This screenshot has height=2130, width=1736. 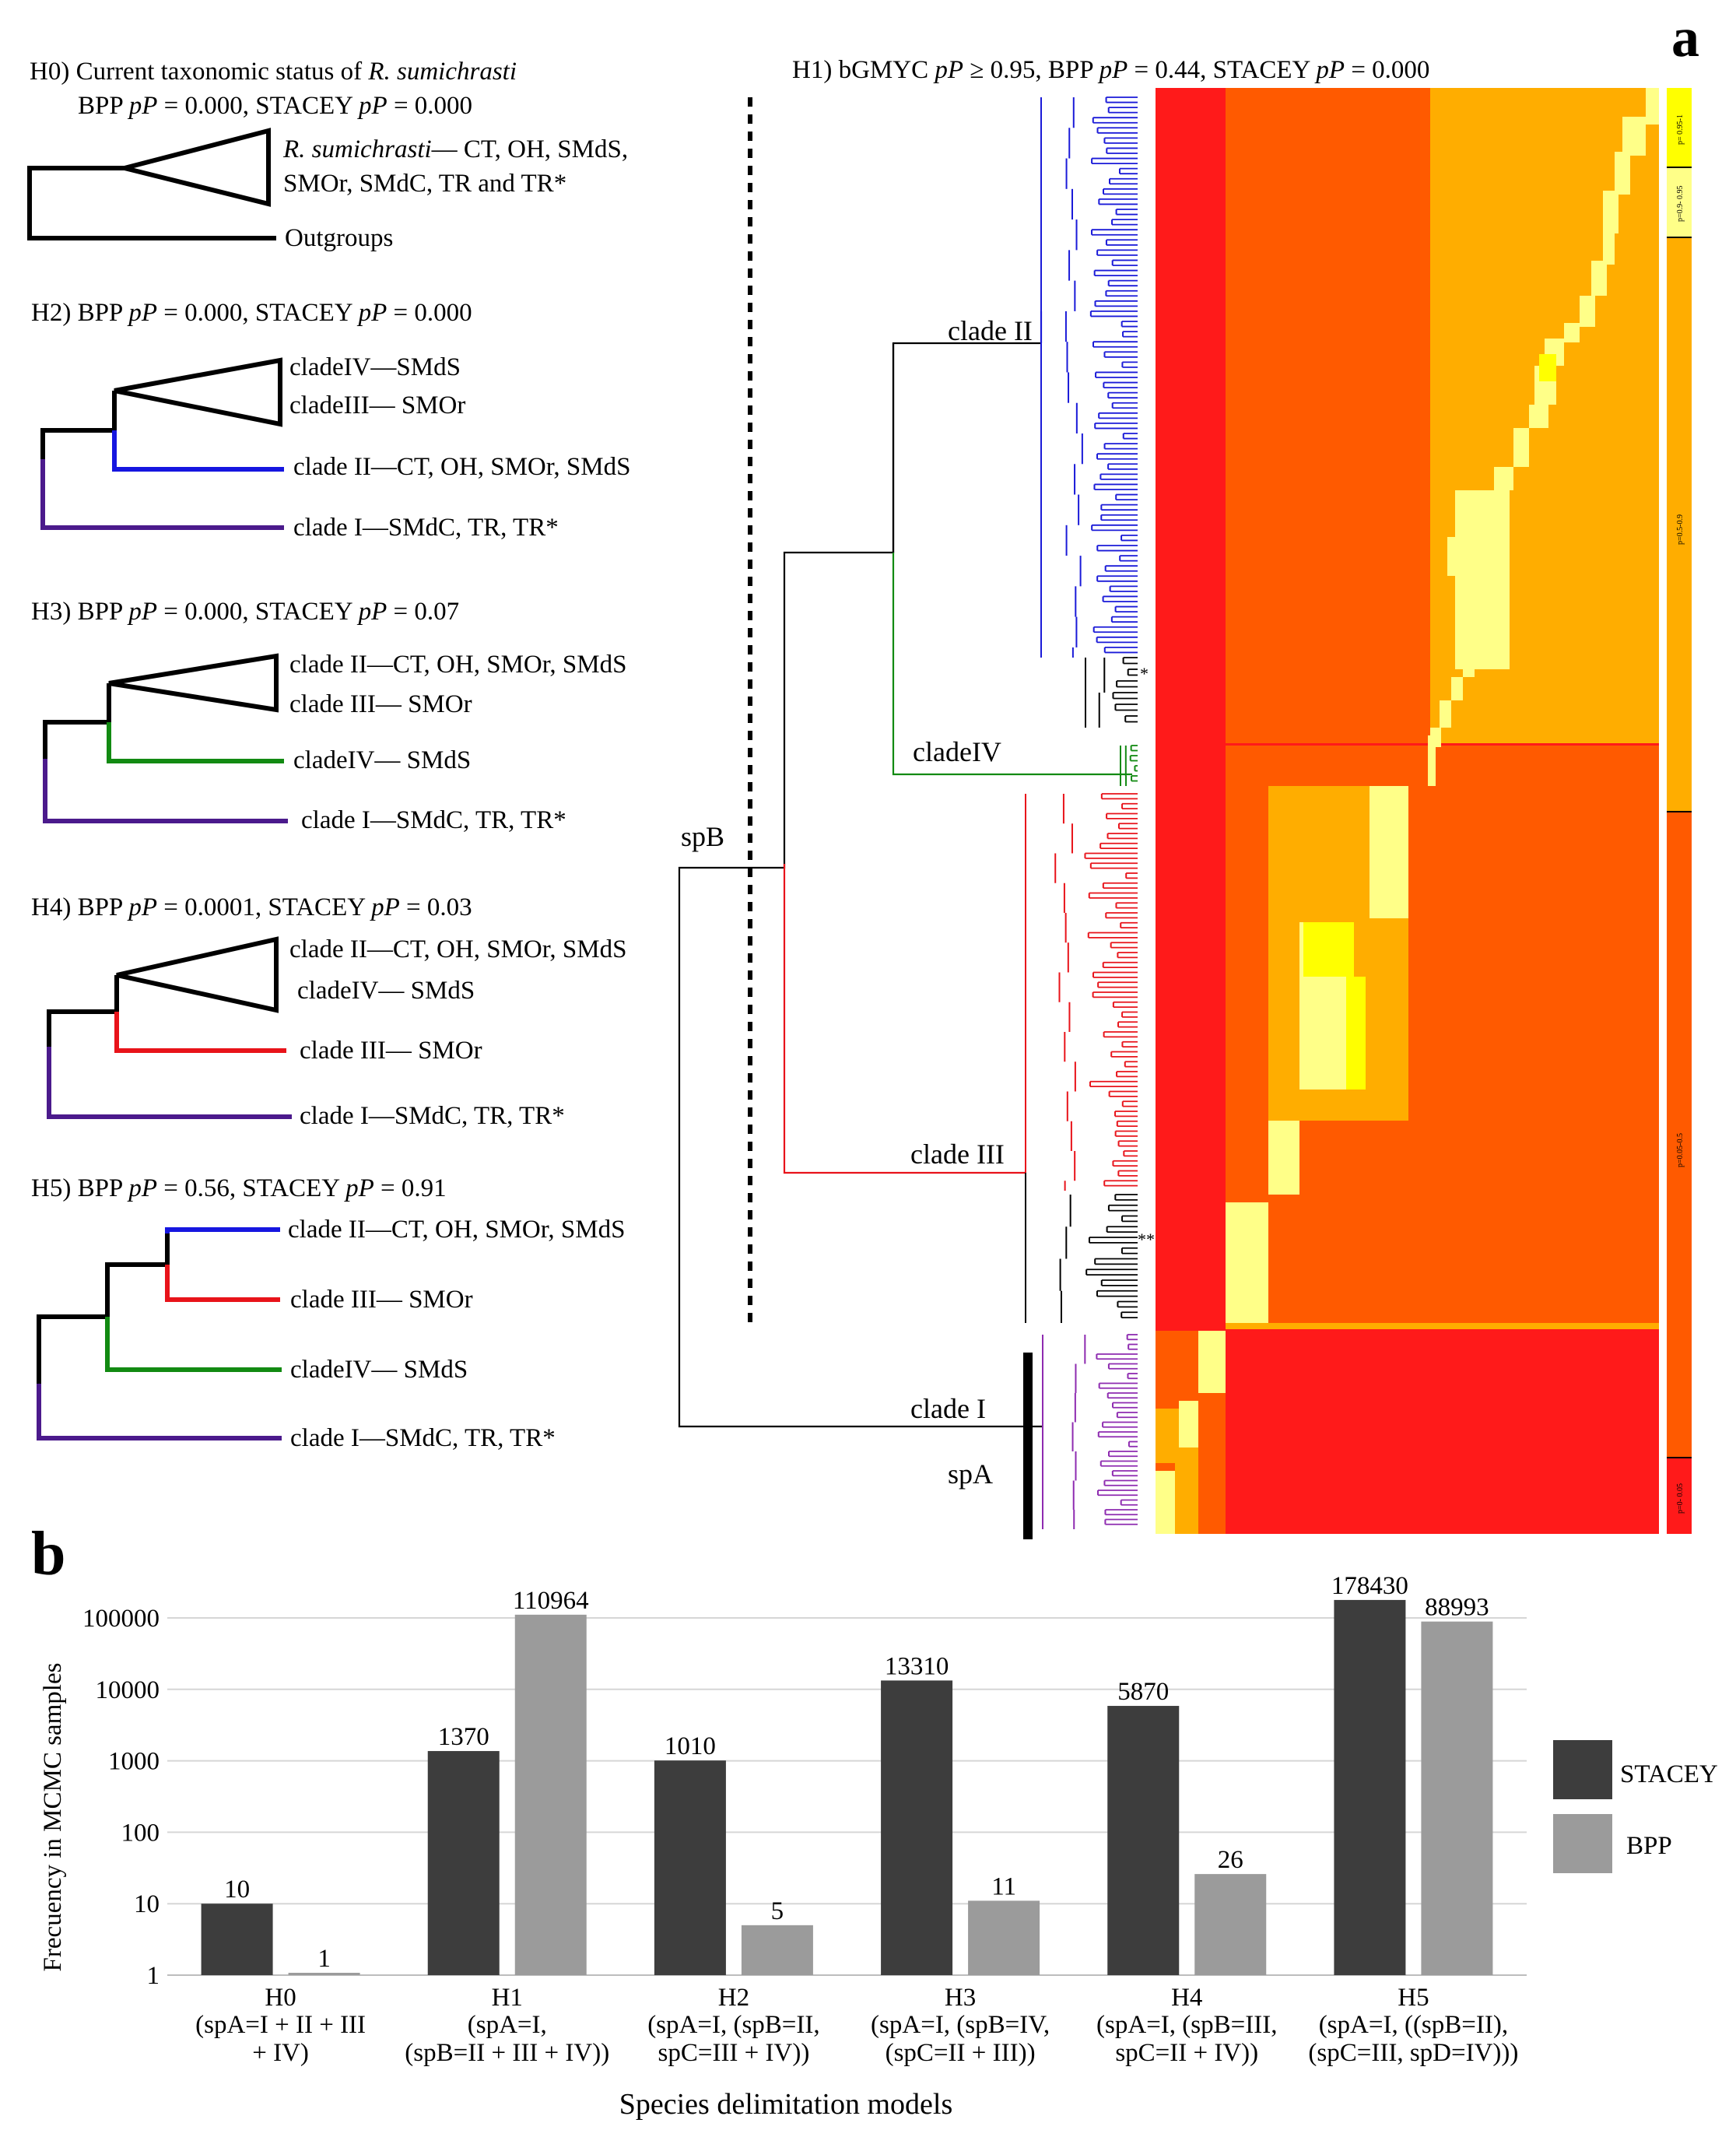 What do you see at coordinates (461, 467) in the screenshot?
I see `h2-label-clade-ii: clade II—CT, OH, SMOr, SMdS` at bounding box center [461, 467].